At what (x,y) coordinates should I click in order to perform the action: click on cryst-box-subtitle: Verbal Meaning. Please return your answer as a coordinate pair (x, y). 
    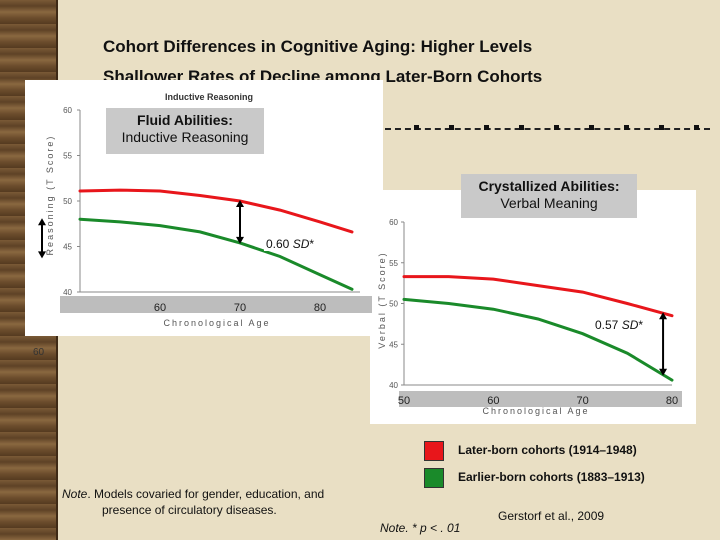
    Looking at the image, I should click on (549, 203).